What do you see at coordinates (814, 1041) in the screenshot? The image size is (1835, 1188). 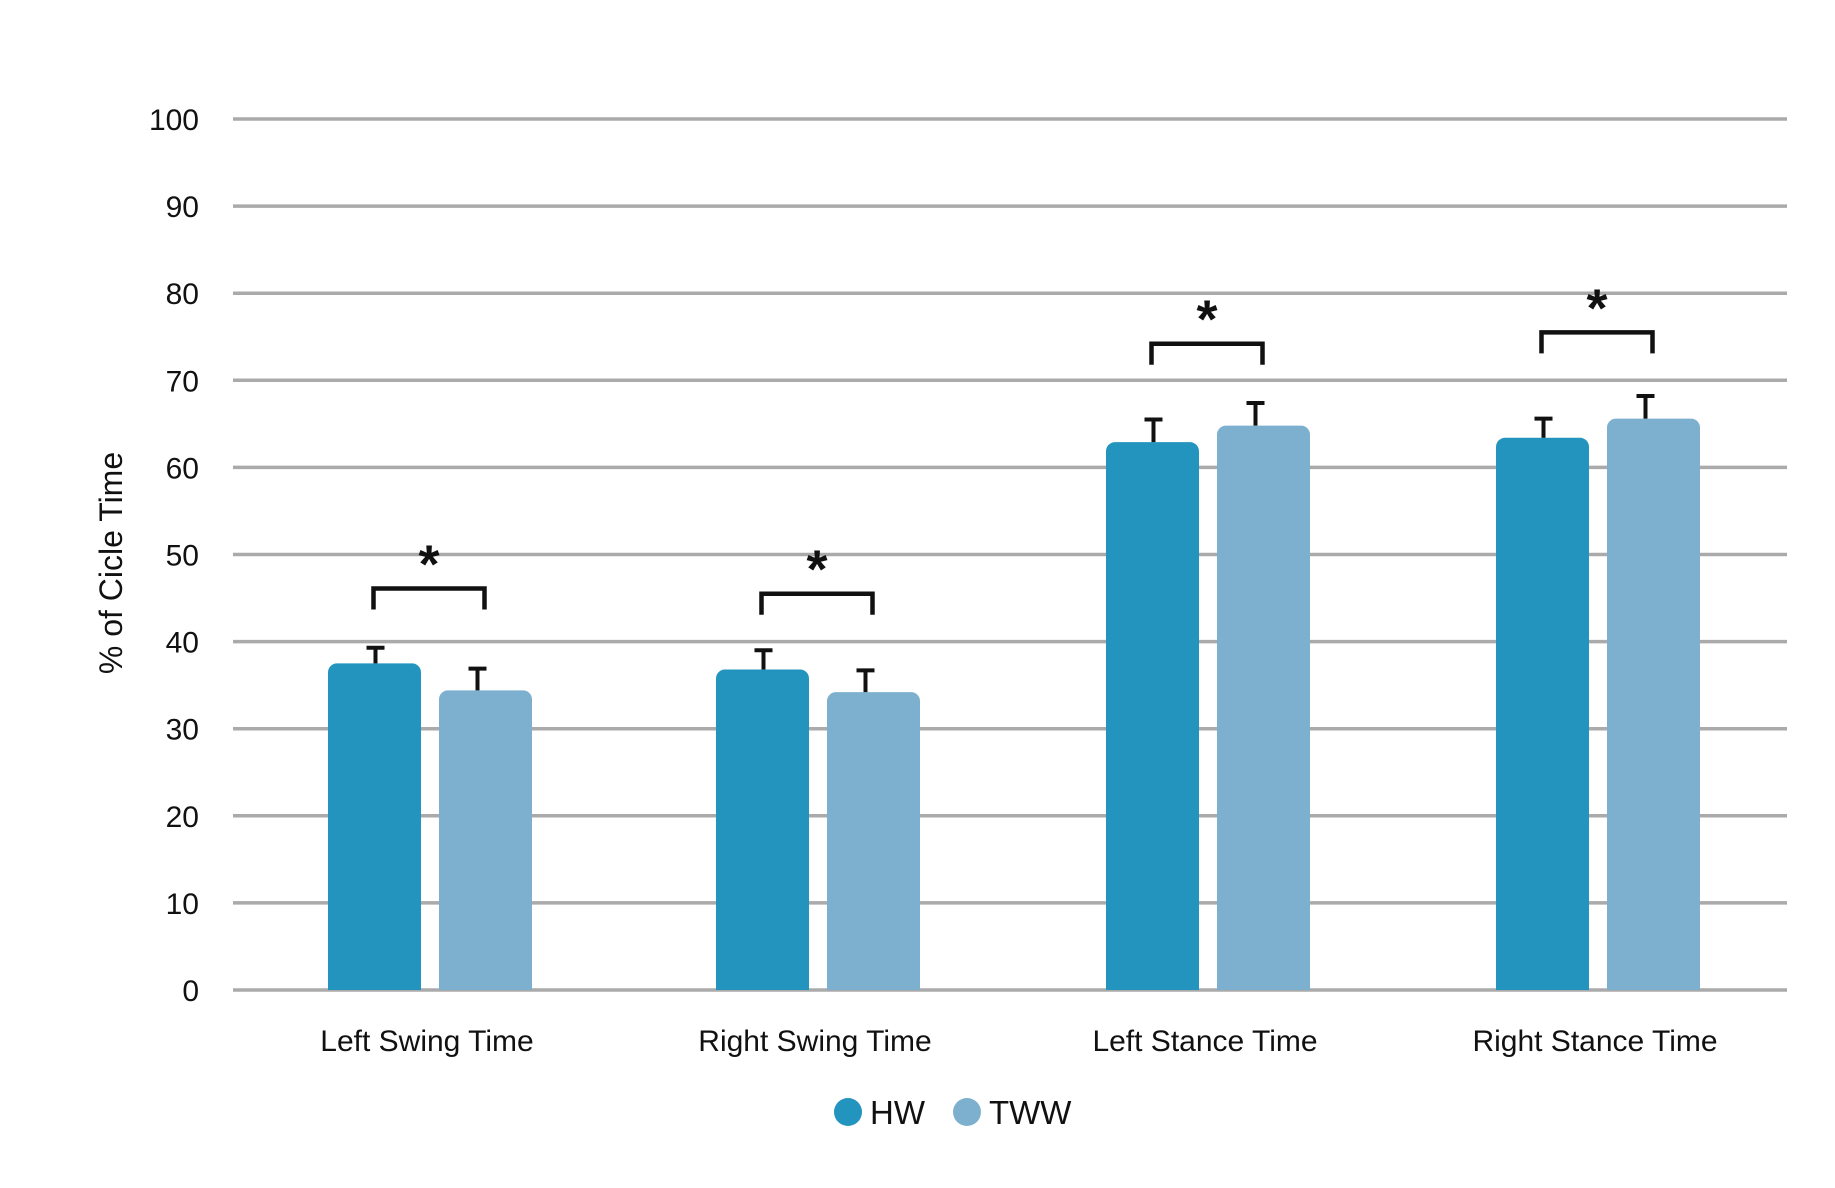 I see `x-category-label: Right Swing Time` at bounding box center [814, 1041].